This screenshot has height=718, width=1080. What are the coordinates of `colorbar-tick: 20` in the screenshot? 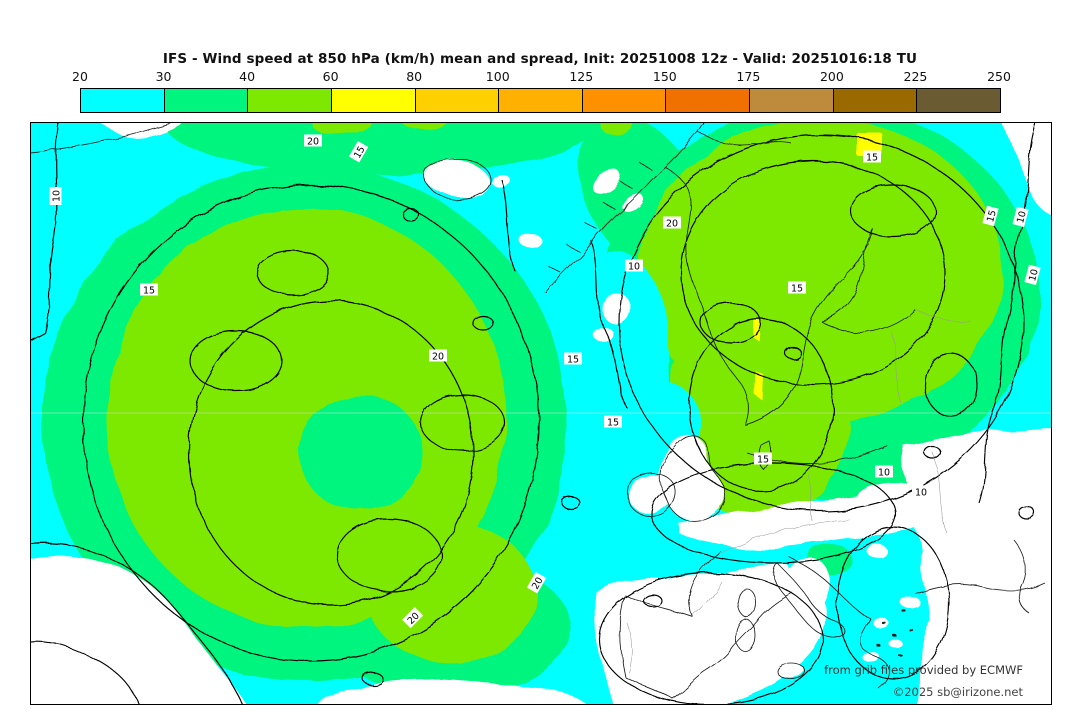 It's located at (80, 76).